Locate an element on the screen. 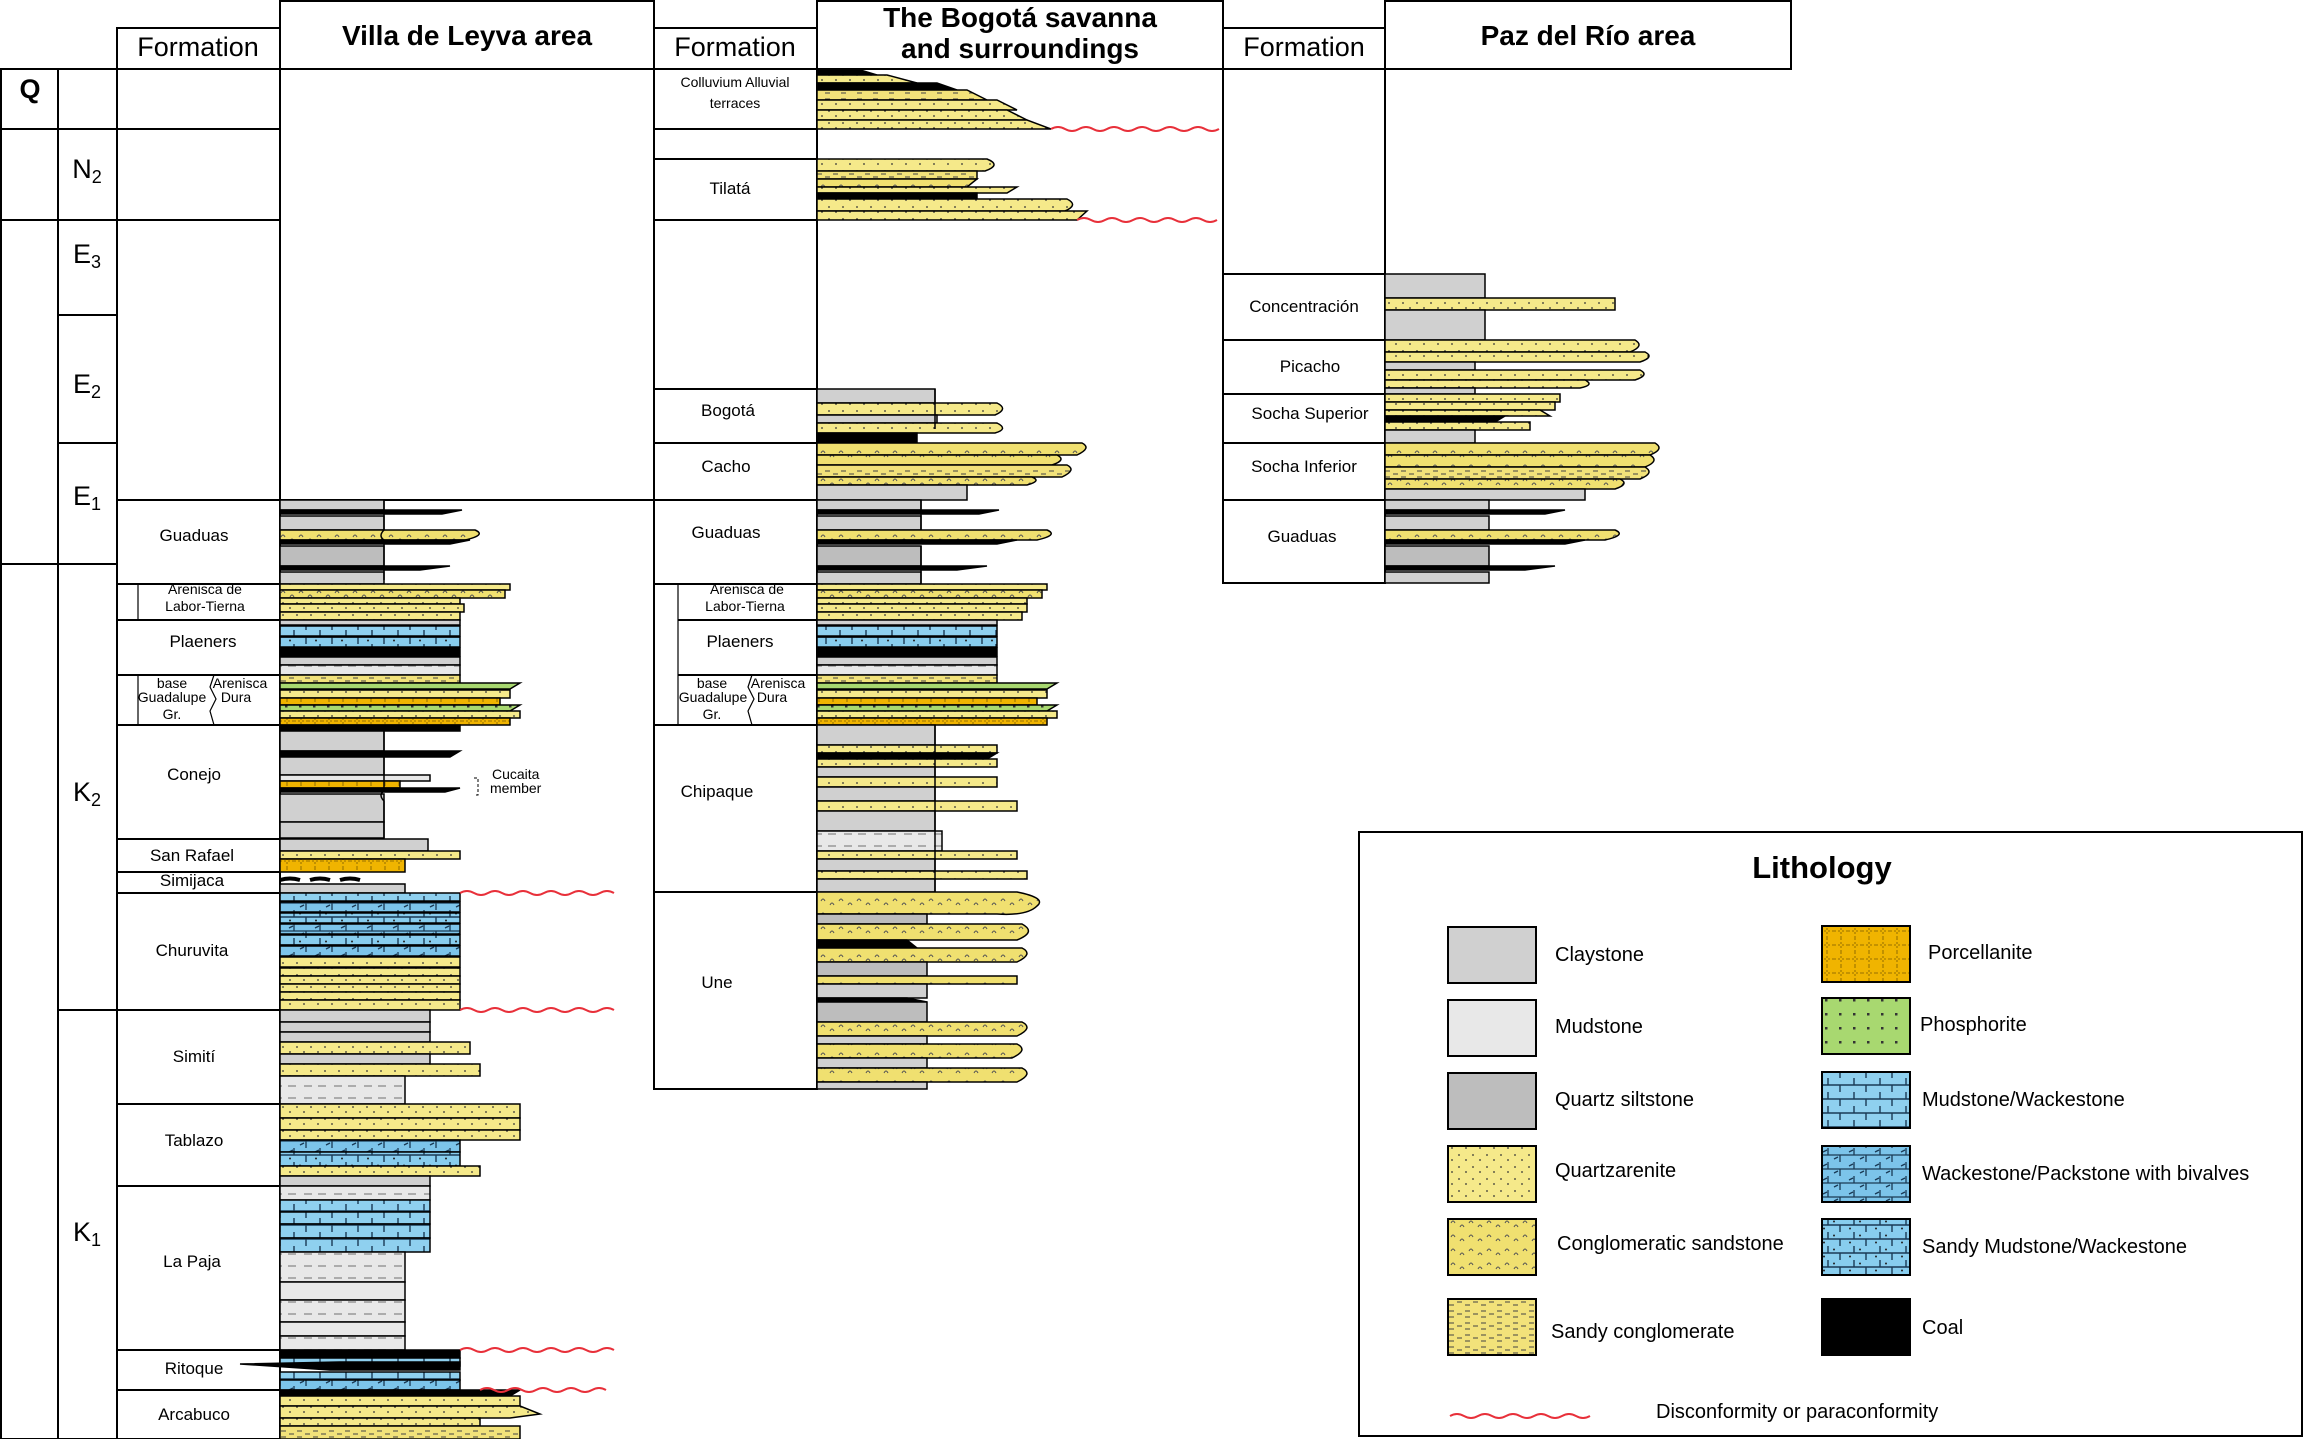 This screenshot has height=1439, width=2303. villa-ritoque: Ritoque is located at coordinates (194, 1368).